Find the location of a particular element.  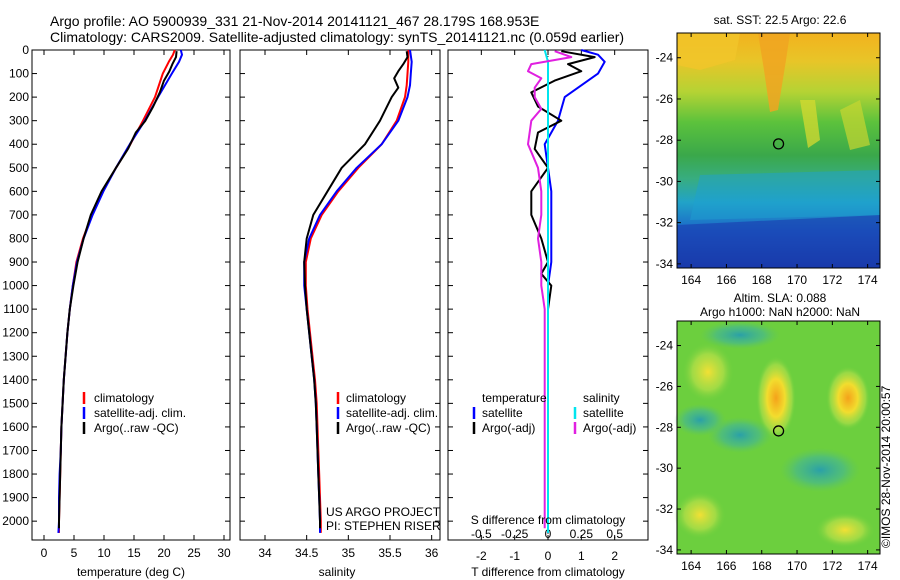

difference-series is located at coordinates (566, 294).